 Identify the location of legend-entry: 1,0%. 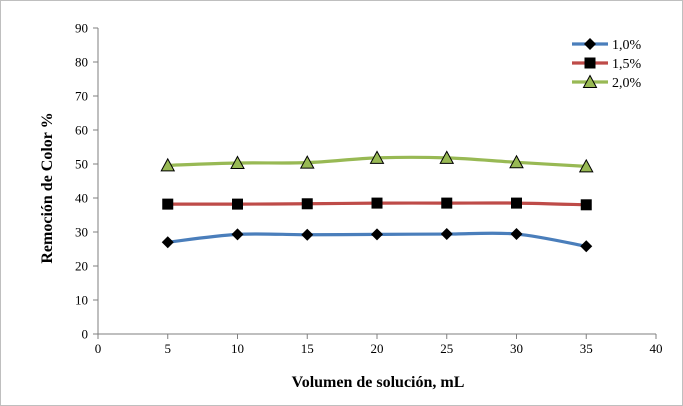
(607, 45).